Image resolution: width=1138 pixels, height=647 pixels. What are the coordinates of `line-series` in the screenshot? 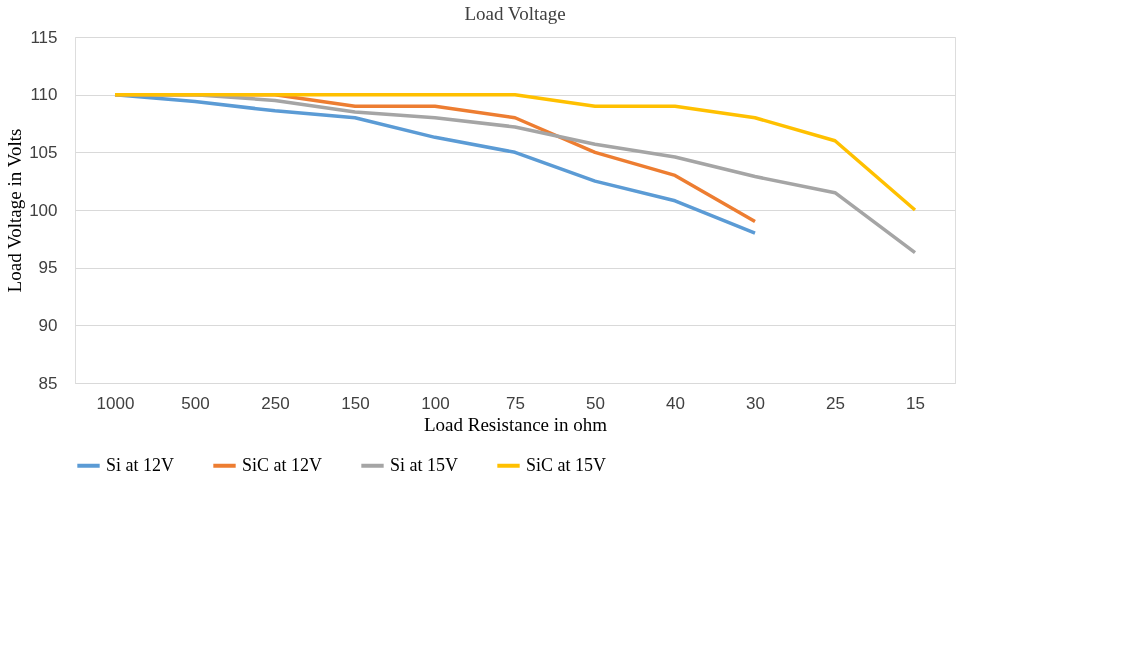 It's located at (515, 152).